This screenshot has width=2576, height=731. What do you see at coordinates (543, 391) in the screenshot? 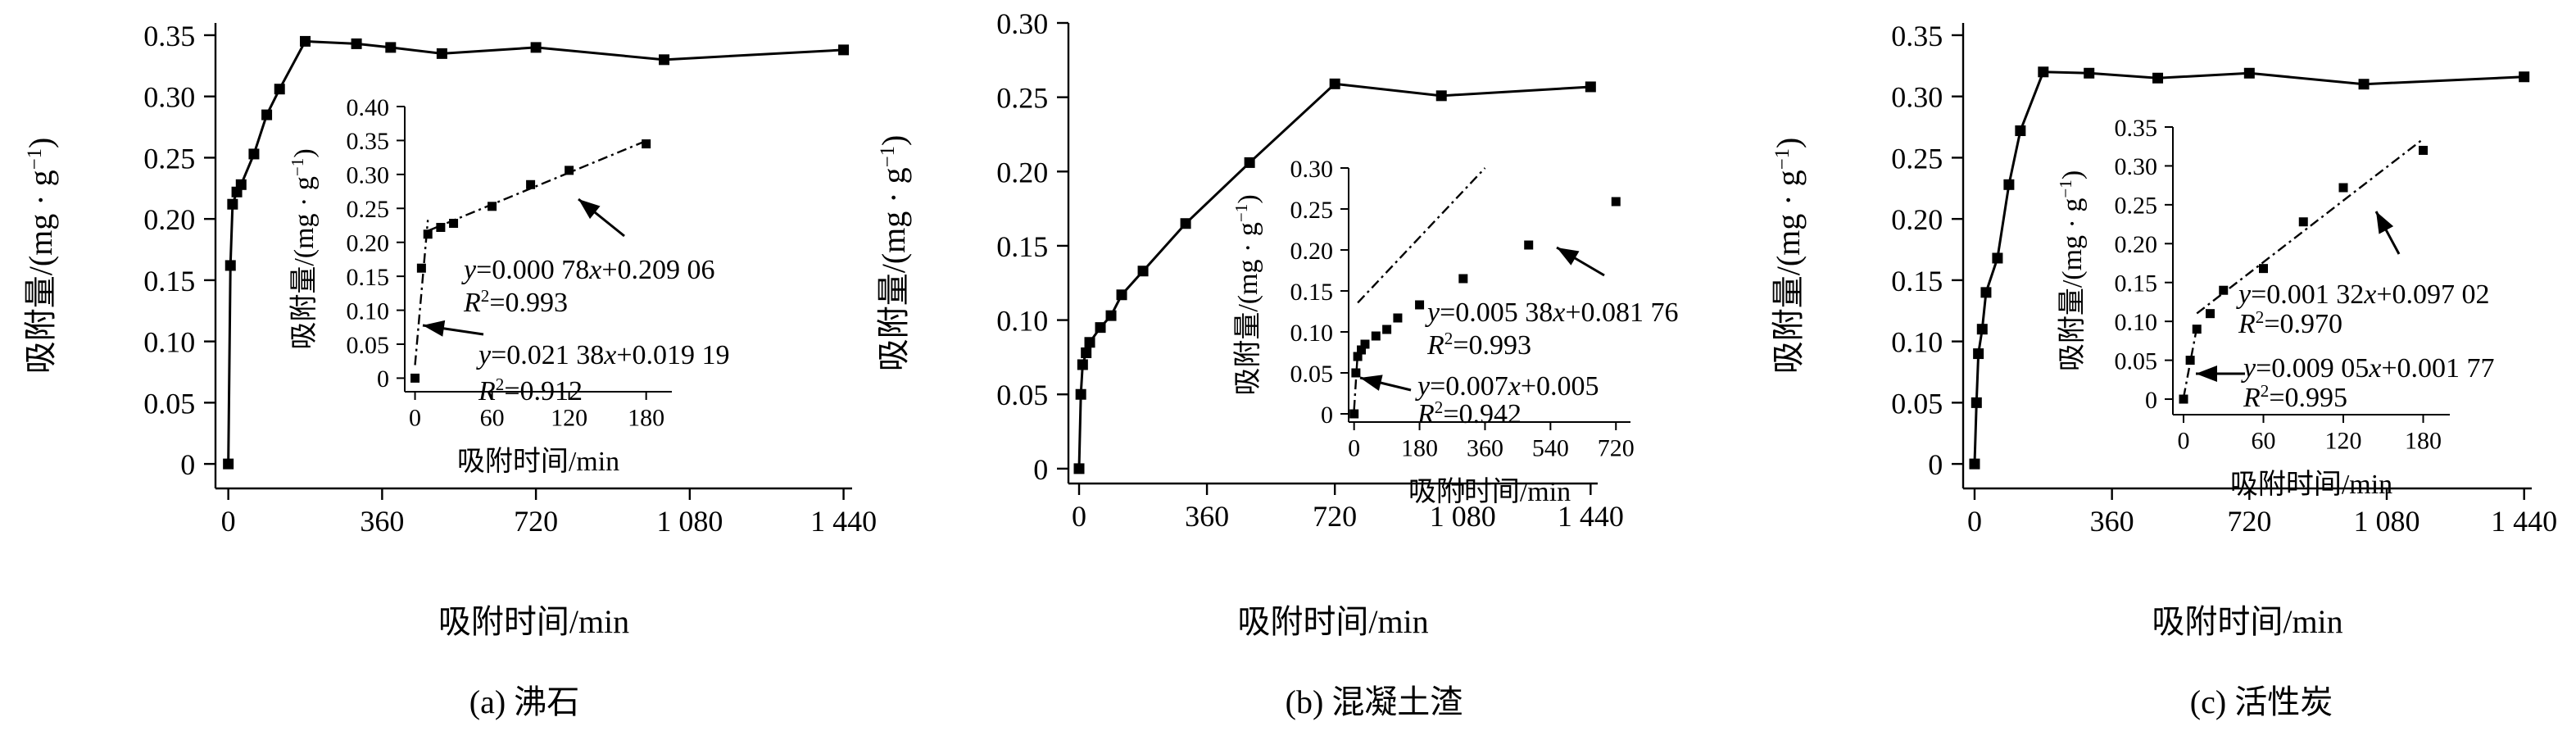
I see `text-run: =0.912` at bounding box center [543, 391].